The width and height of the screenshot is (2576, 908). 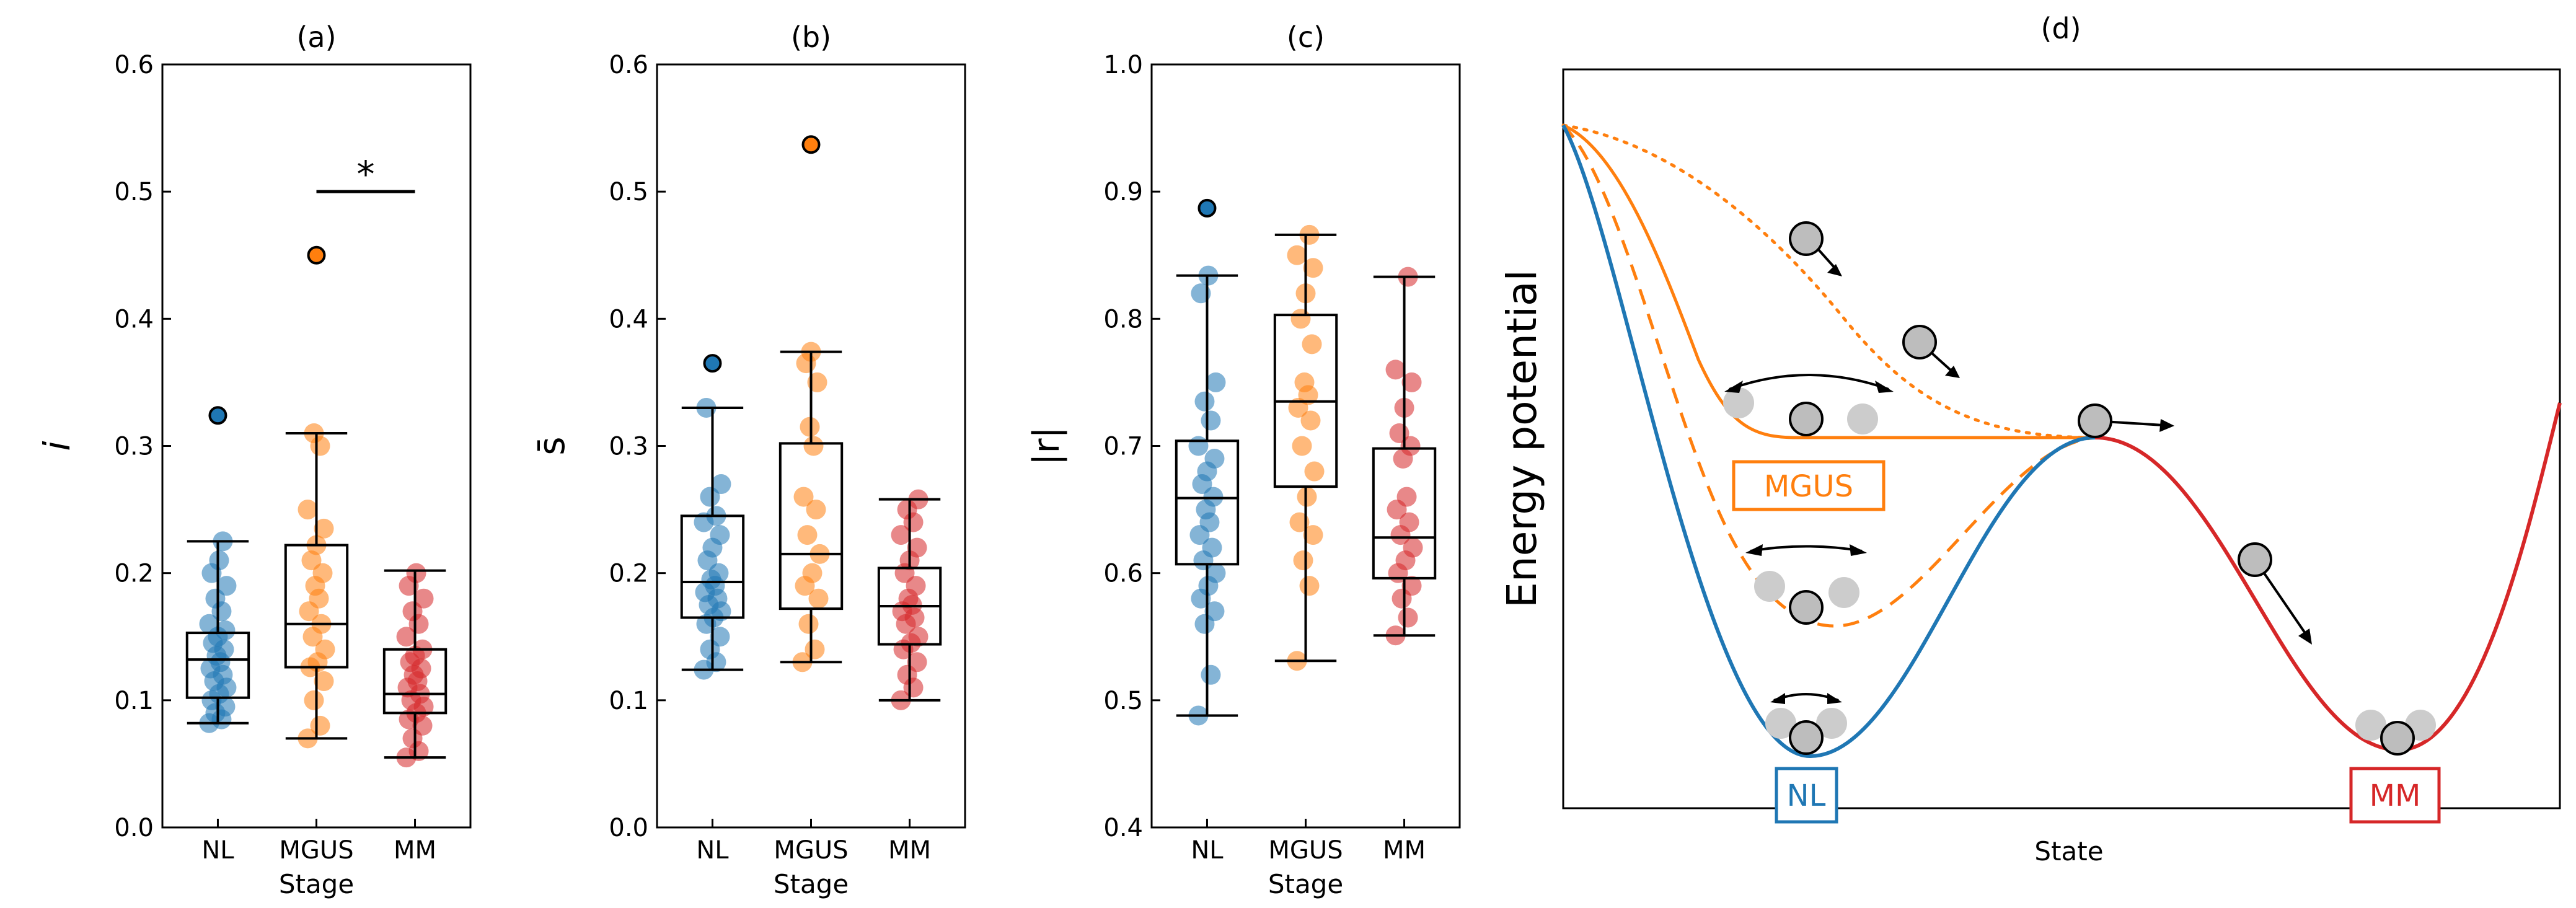 I want to click on mm-label: MM, so click(x=2395, y=795).